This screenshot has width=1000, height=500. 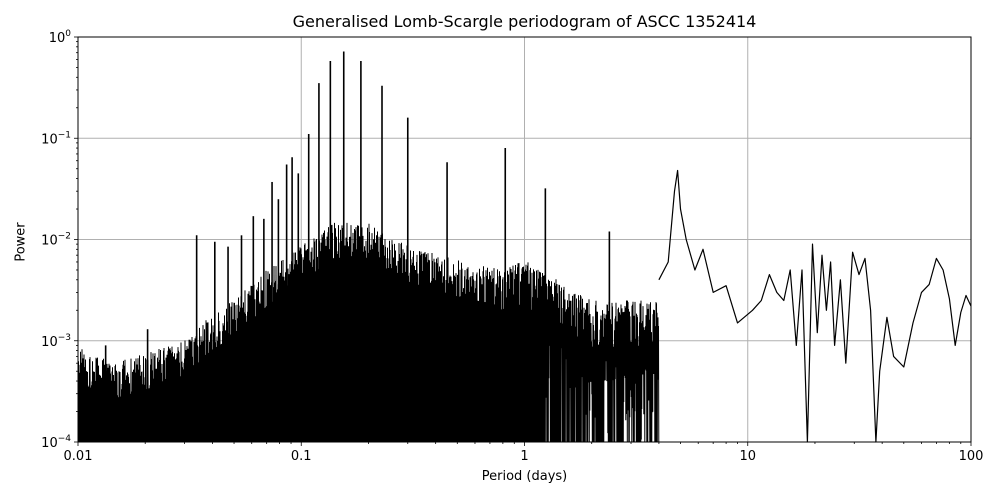 I want to click on x-axis-ticks: 0.01 0.1 1 10 100, so click(x=524, y=453).